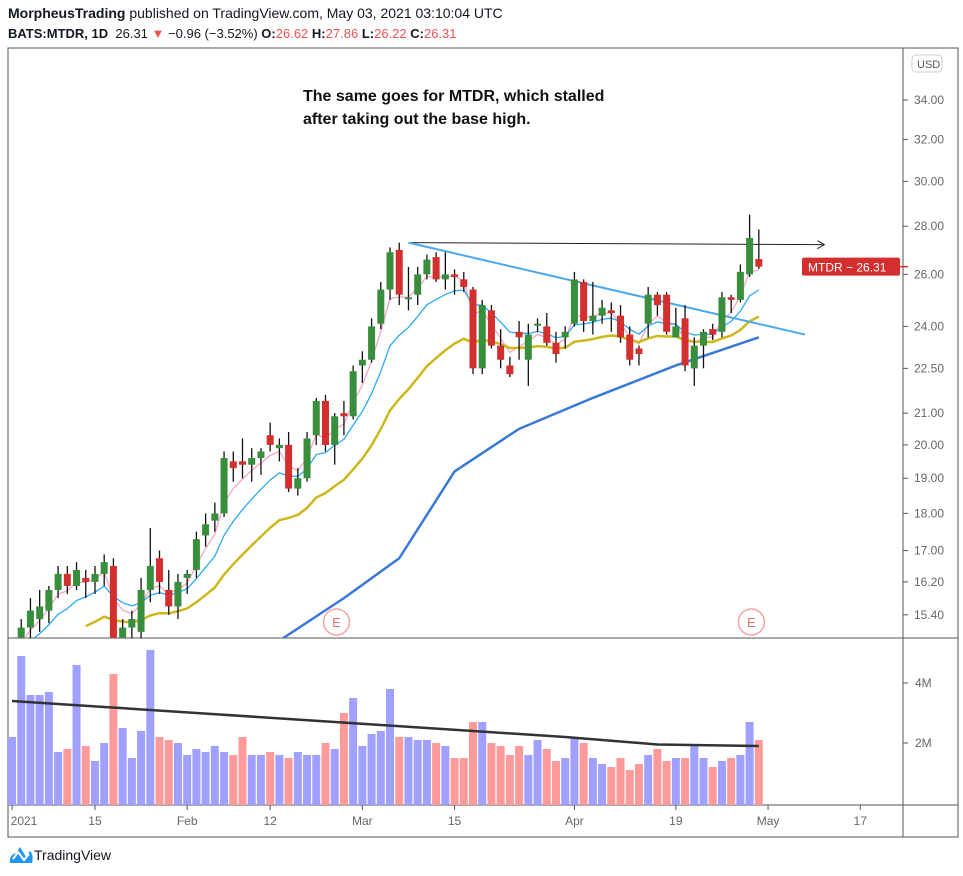 The height and width of the screenshot is (876, 963). I want to click on price-tick-label: 17.00, so click(929, 551).